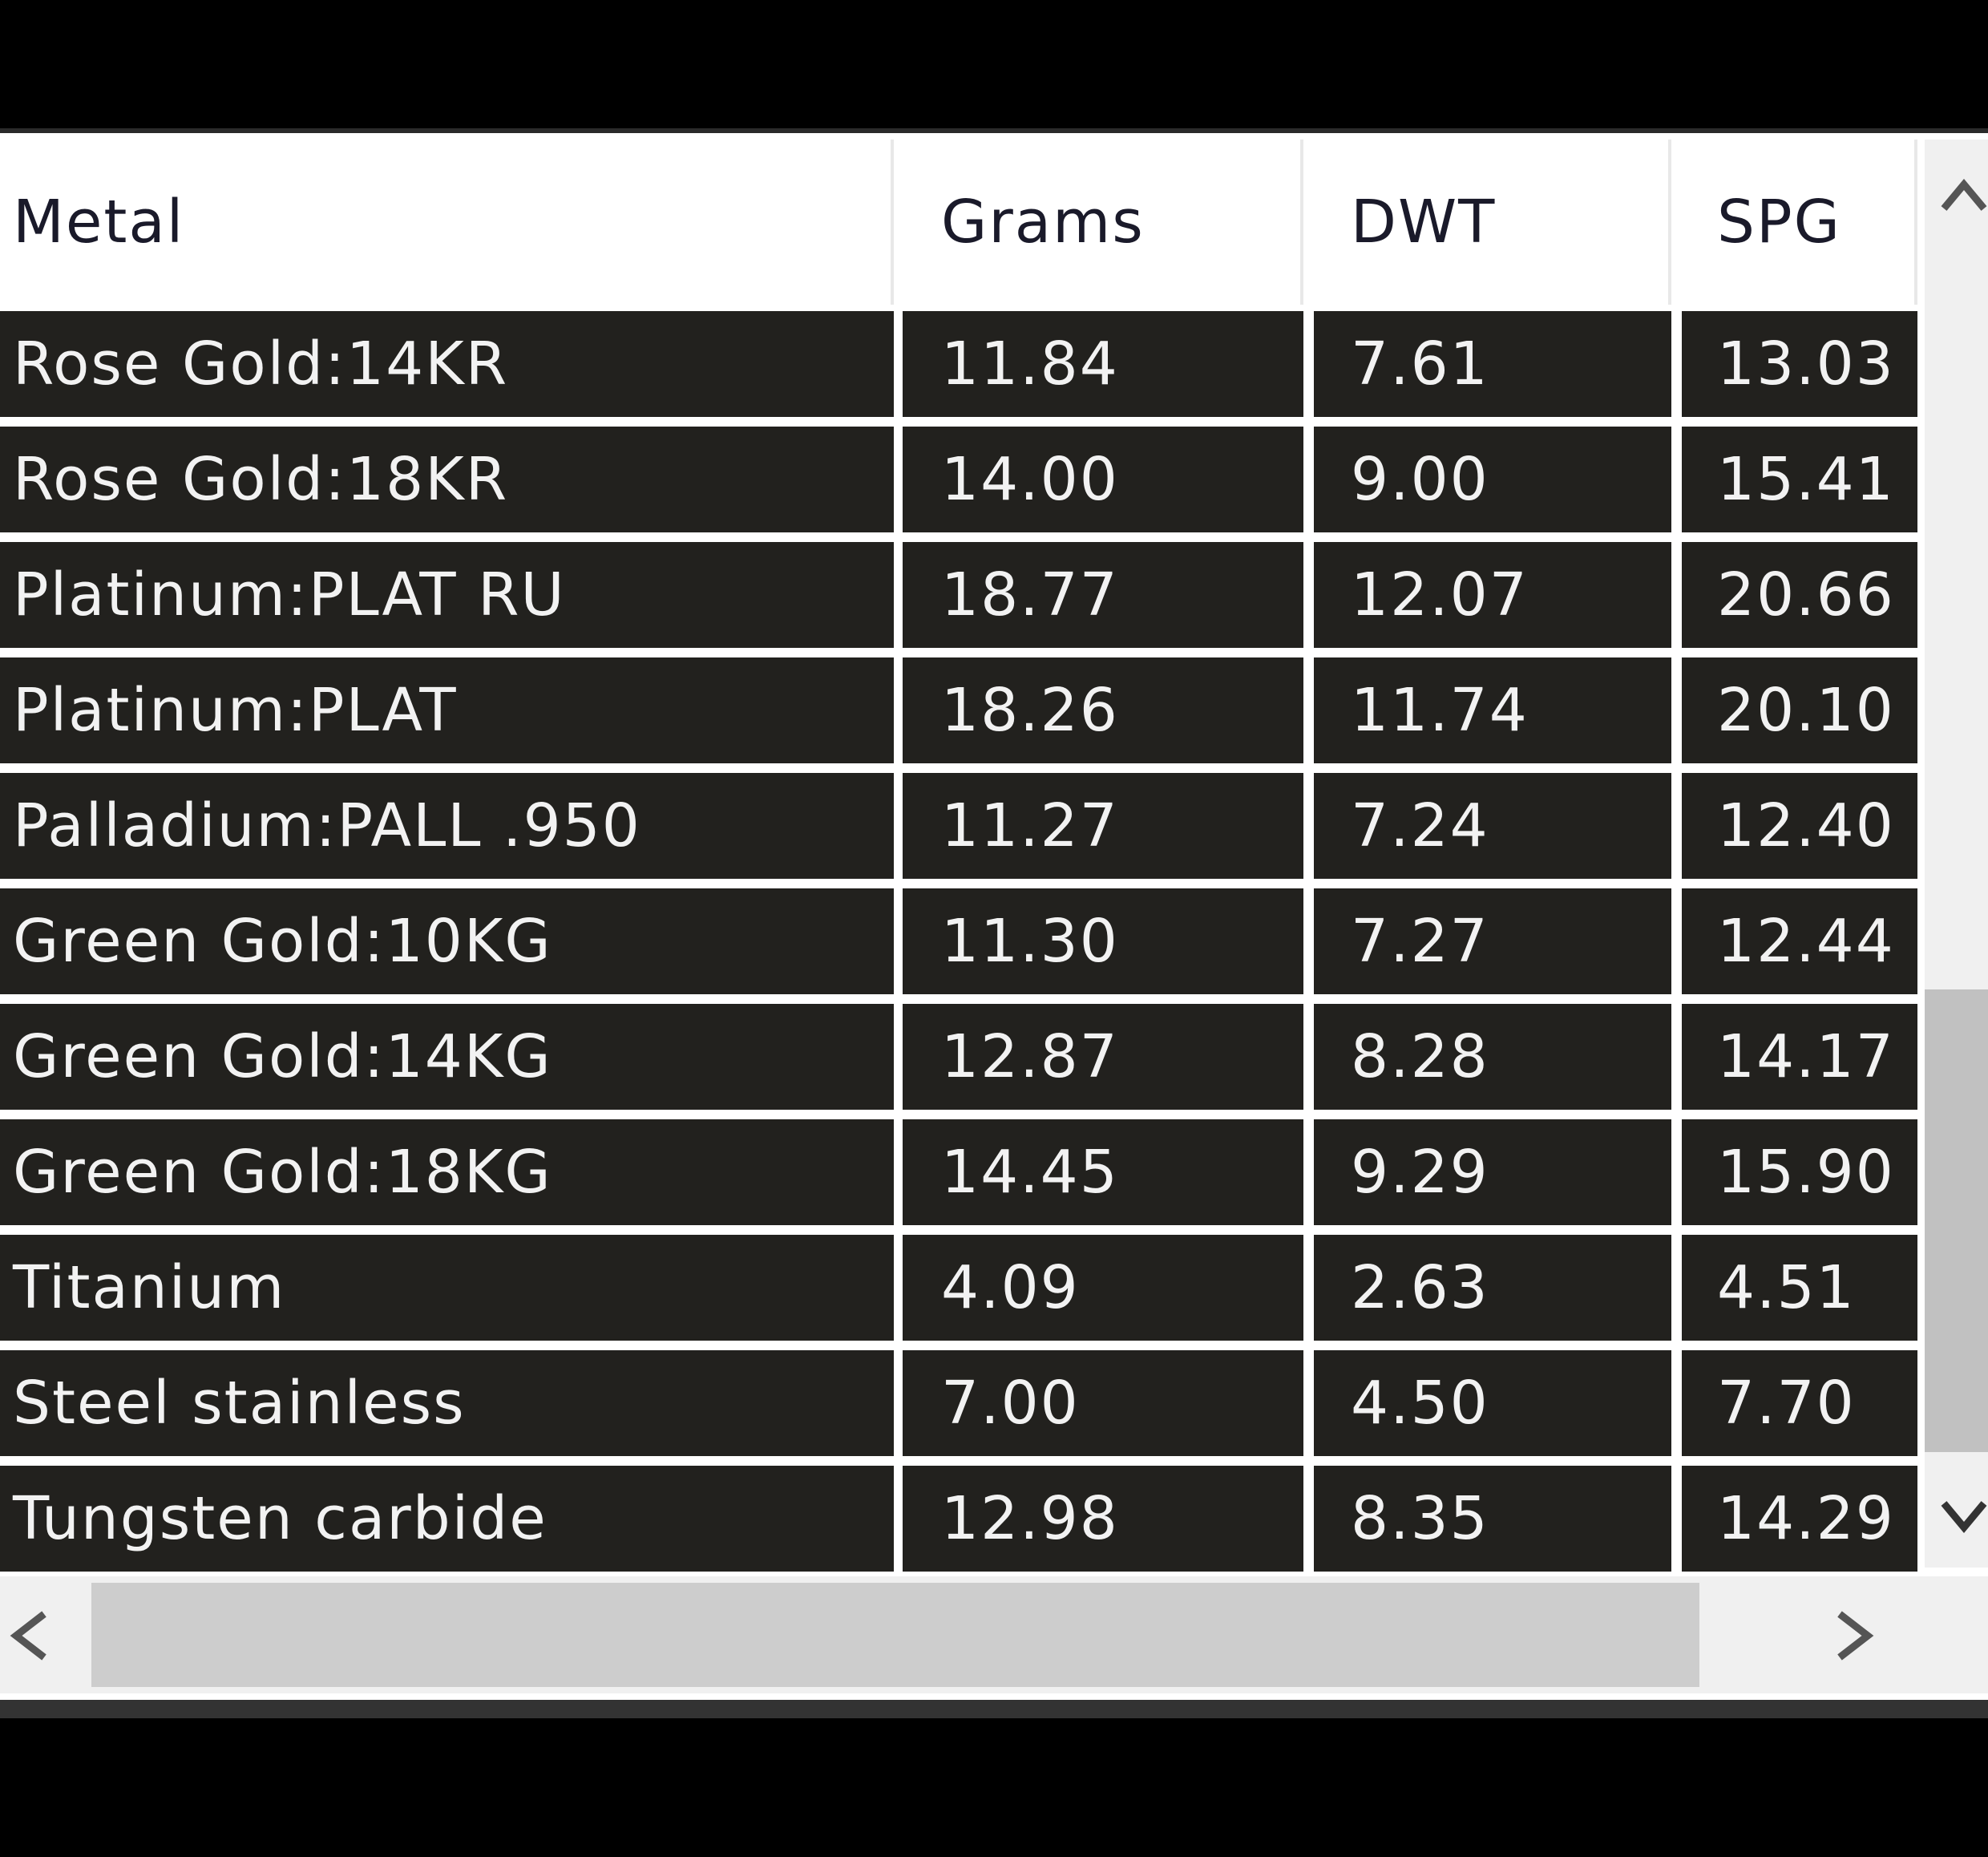 This screenshot has height=1857, width=1988. I want to click on table-cell: Titanium, so click(447, 1288).